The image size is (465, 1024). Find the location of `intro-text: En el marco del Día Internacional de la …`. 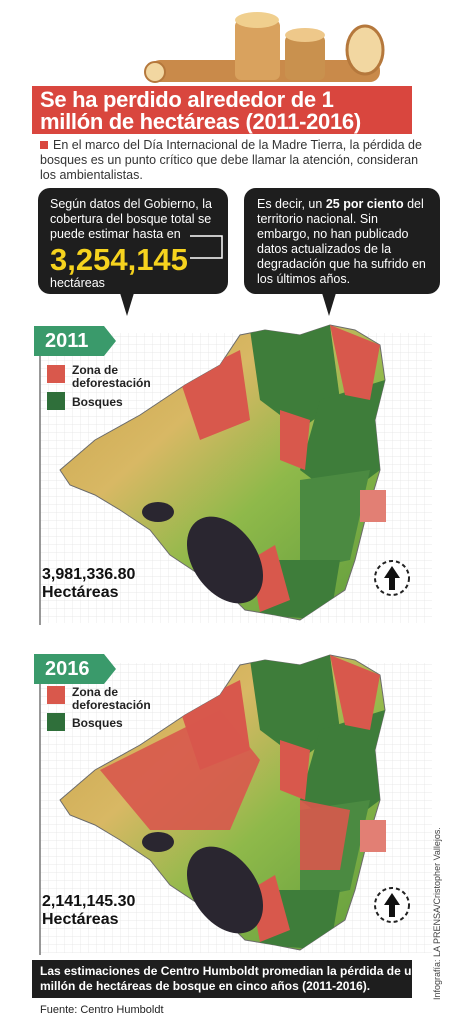

intro-text: En el marco del Día Internacional de la … is located at coordinates (237, 160).